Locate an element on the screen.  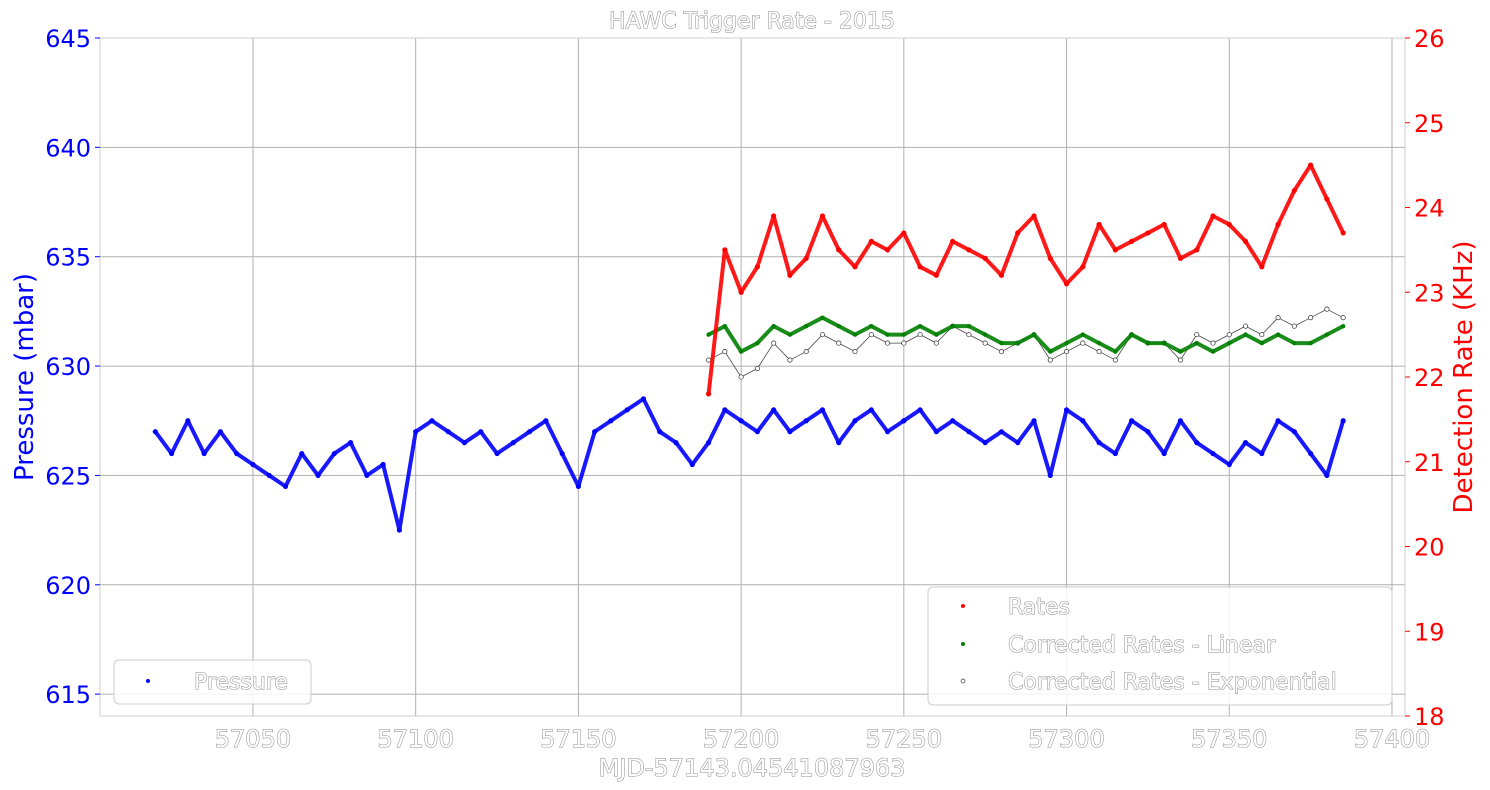
x-tick-label: 57250 is located at coordinates (904, 739).